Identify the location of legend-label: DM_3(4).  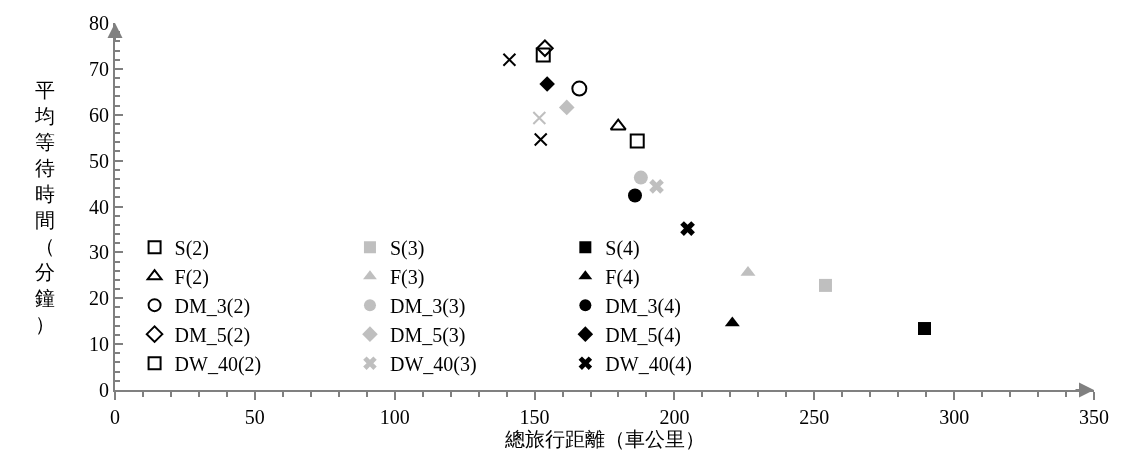
(643, 306).